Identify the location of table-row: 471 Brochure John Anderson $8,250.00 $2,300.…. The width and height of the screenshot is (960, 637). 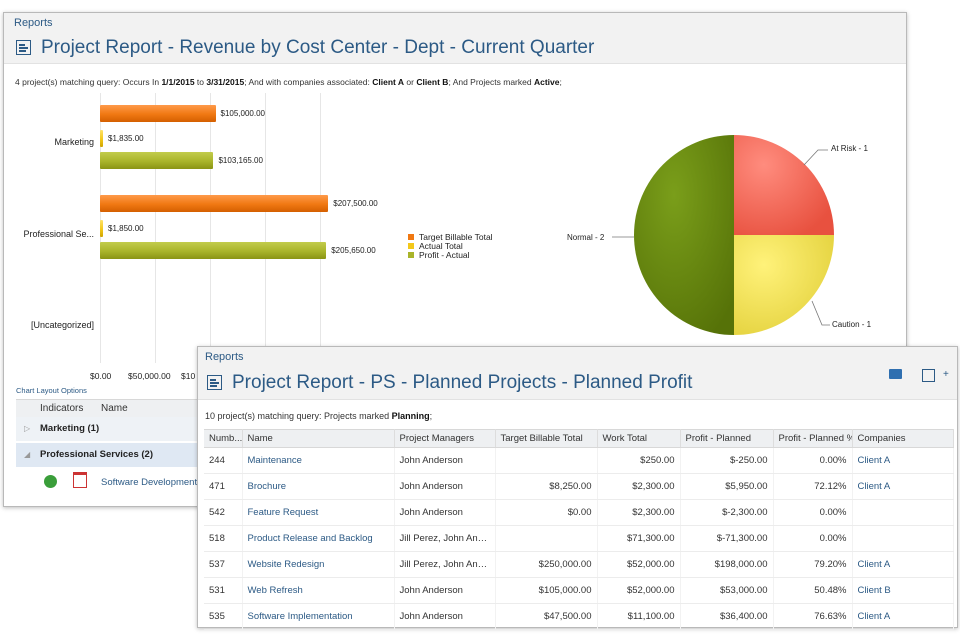
(579, 486).